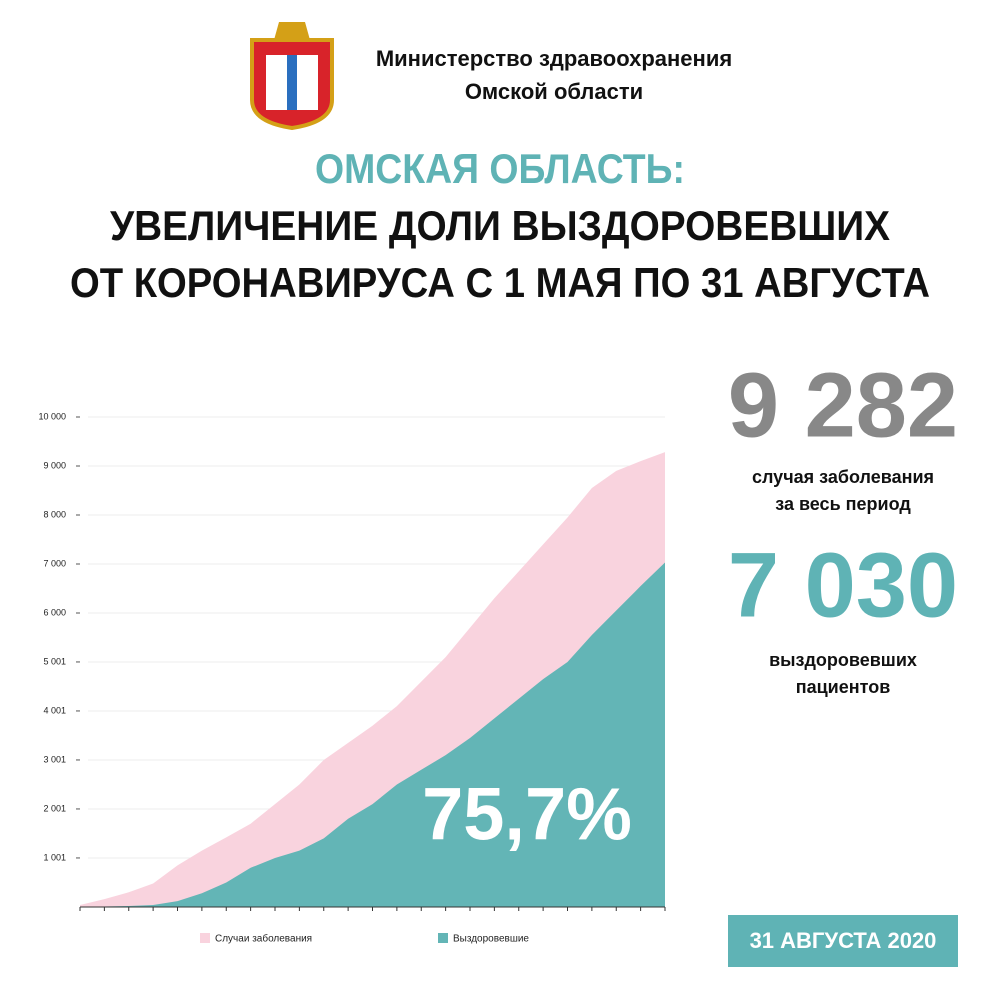 The image size is (1000, 1000). What do you see at coordinates (843, 660) in the screenshot?
I see `stat-label: выздоровевших` at bounding box center [843, 660].